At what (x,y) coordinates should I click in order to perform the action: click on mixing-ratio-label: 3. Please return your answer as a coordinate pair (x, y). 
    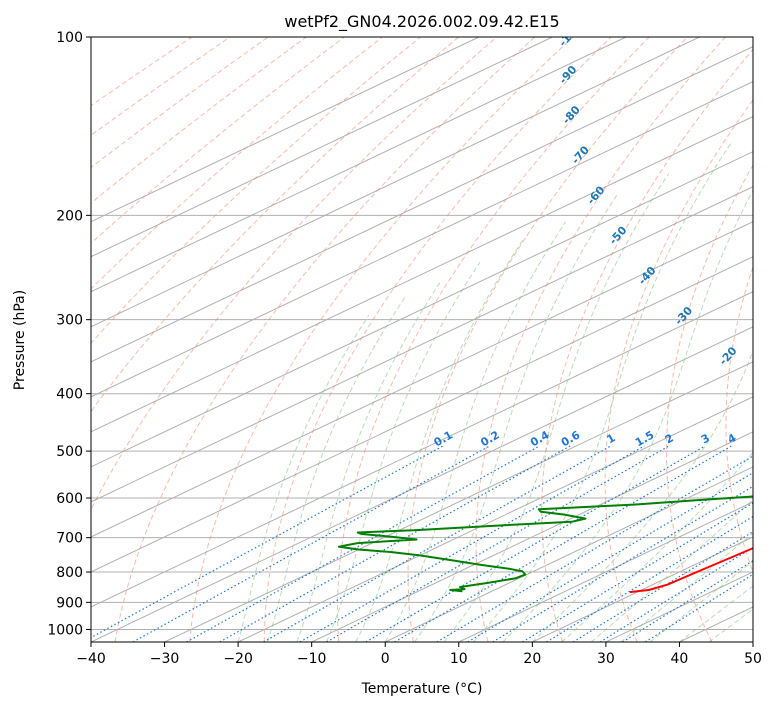
    Looking at the image, I should click on (705, 438).